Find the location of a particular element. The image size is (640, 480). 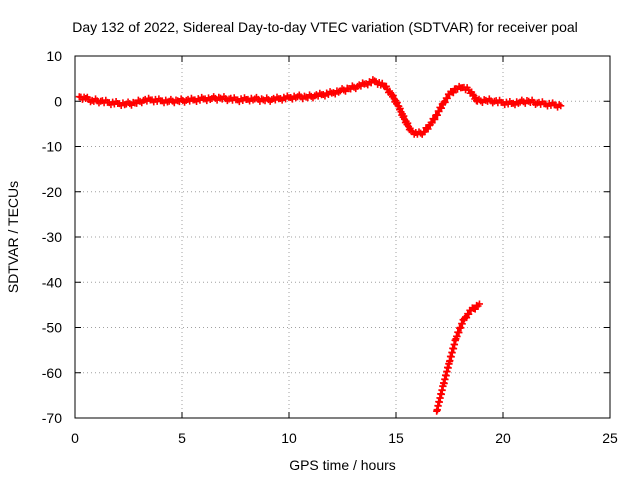

y-tick-label: -50 is located at coordinates (52, 328).